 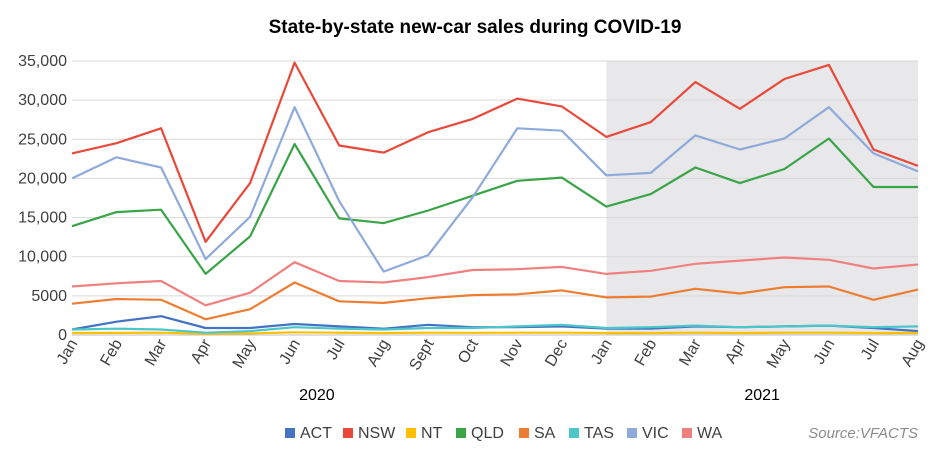 What do you see at coordinates (49, 296) in the screenshot?
I see `y-tick-label: 5000` at bounding box center [49, 296].